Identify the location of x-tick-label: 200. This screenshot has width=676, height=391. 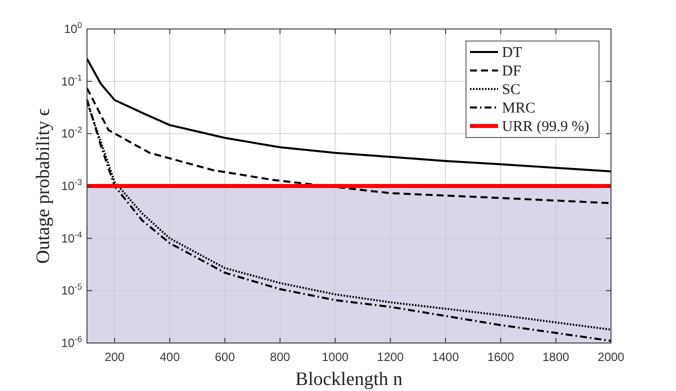
(114, 357).